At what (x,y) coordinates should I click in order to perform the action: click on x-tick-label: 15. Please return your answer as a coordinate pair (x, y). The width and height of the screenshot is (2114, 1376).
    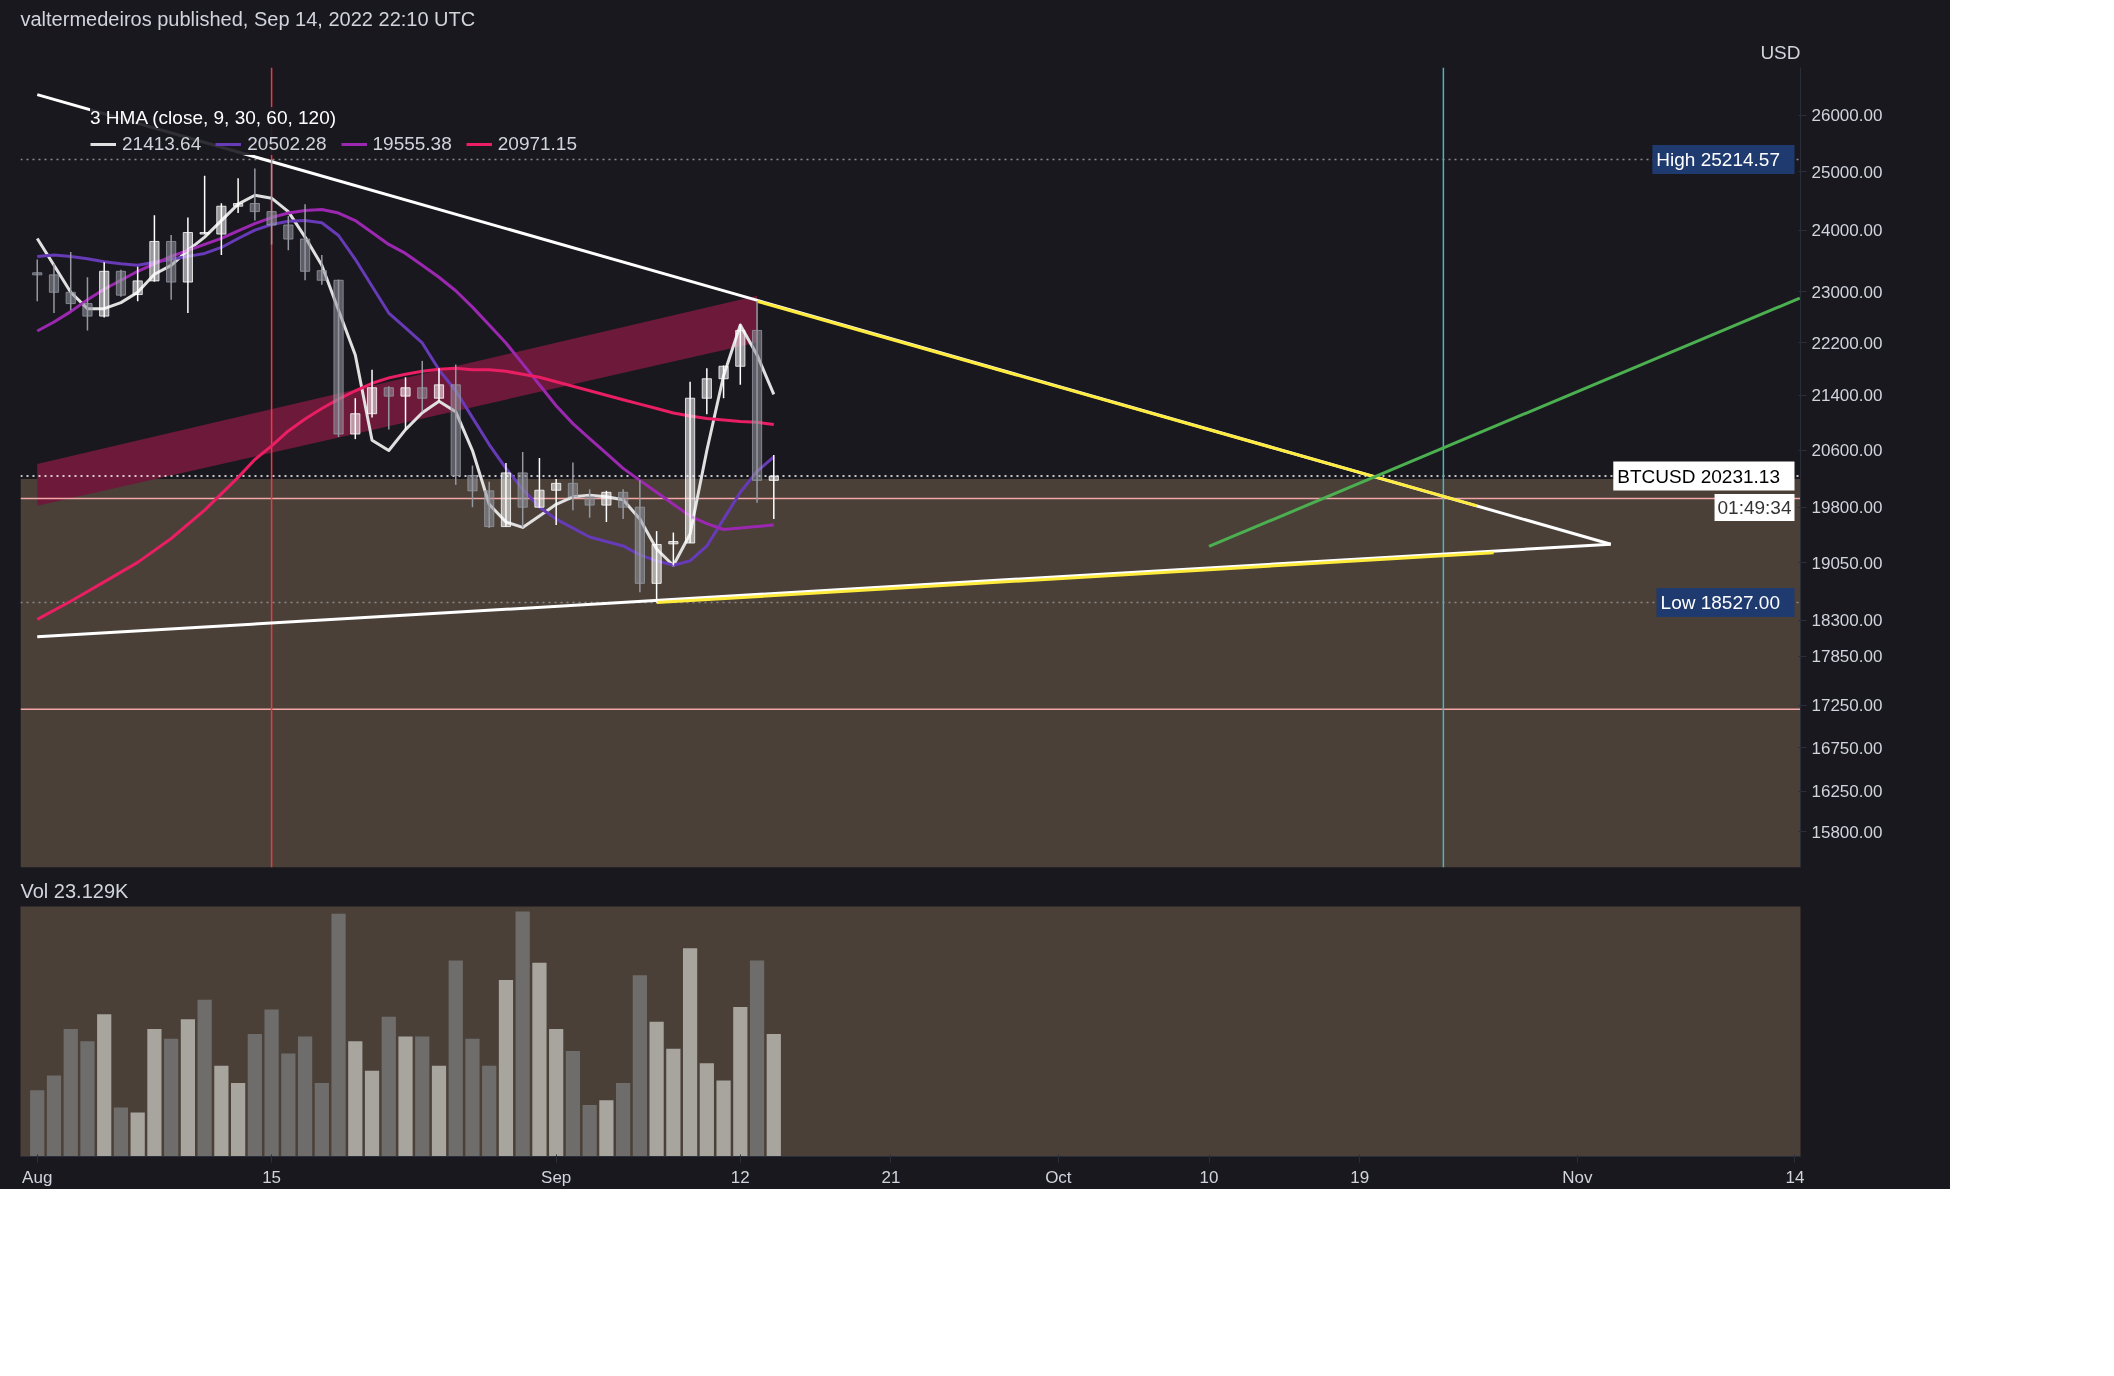
    Looking at the image, I should click on (272, 1177).